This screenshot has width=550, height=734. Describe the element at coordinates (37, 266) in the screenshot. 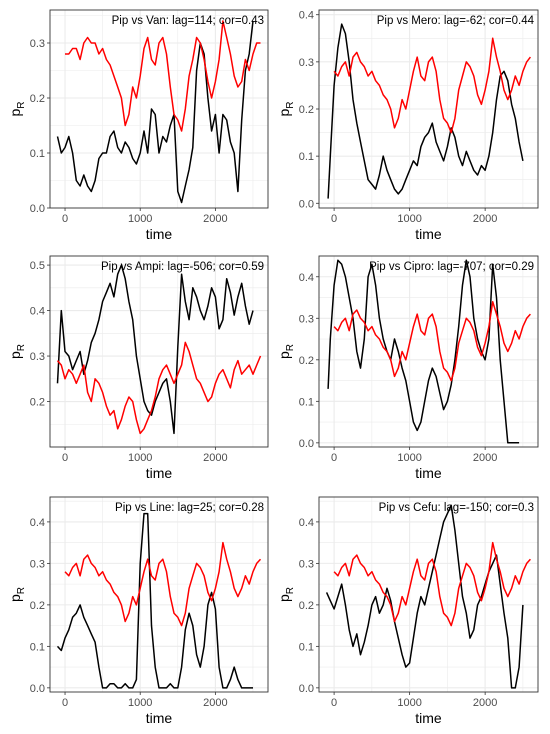

I see `y-tick-label: 0.5` at that location.